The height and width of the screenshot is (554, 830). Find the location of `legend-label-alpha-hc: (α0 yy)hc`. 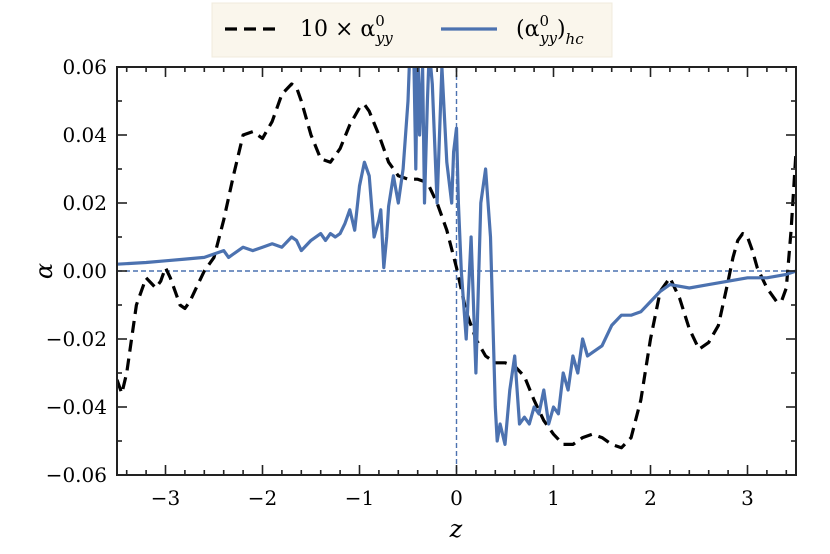

legend-label-alpha-hc: (α0 yy)hc is located at coordinates (550, 30).